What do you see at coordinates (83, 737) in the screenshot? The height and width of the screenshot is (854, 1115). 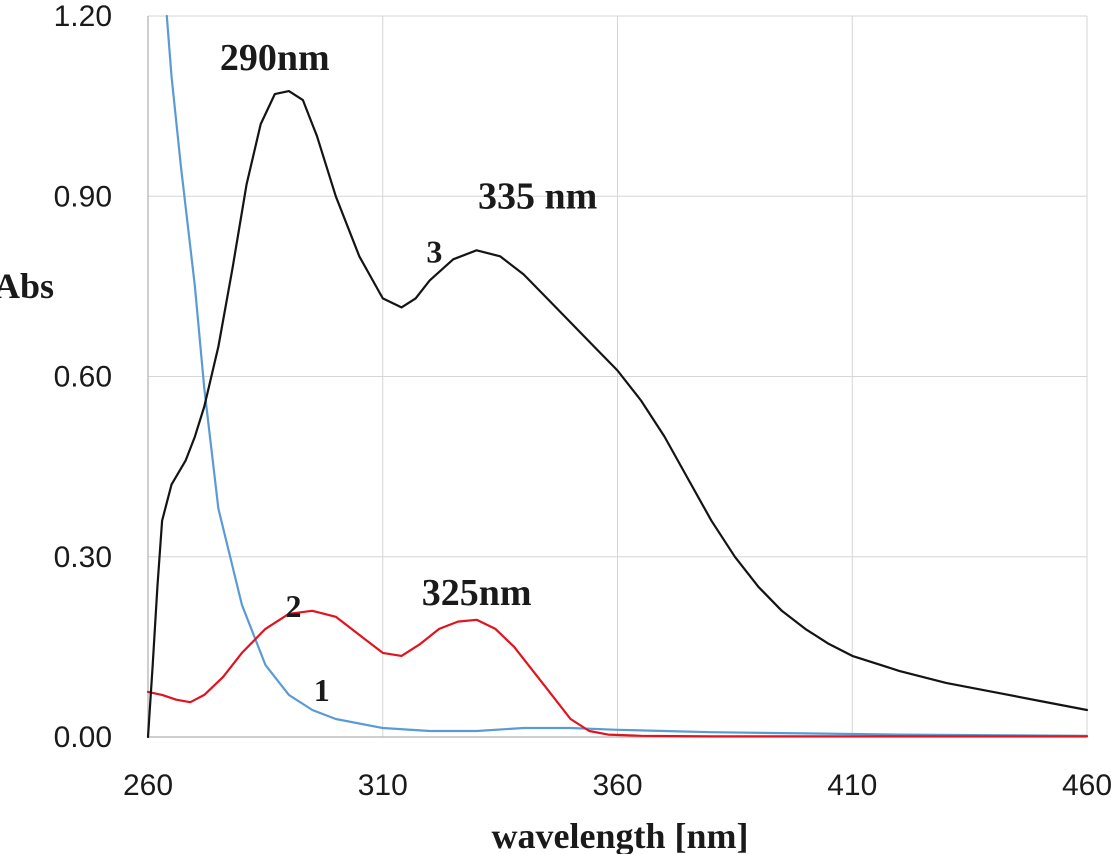 I see `y-tick-label: 0.00` at bounding box center [83, 737].